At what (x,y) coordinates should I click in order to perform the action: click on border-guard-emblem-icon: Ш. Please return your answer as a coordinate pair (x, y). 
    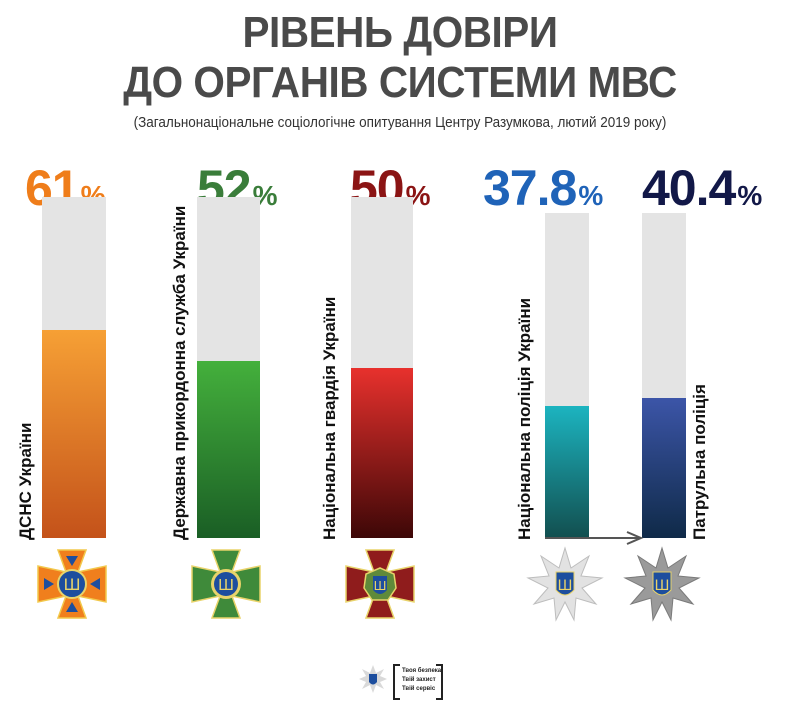
    Looking at the image, I should click on (226, 584).